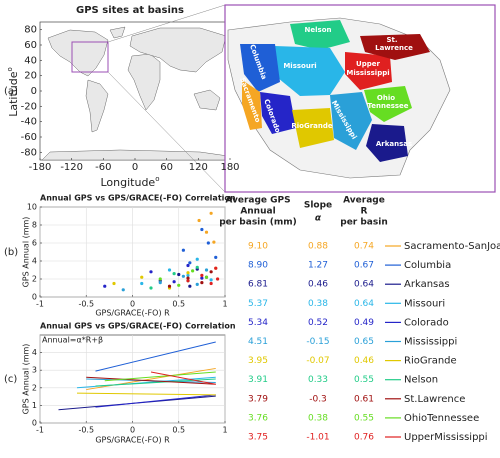 The width and height of the screenshot is (500, 458). Describe the element at coordinates (391, 40) in the screenshot. I see `basin-label: St.` at that location.